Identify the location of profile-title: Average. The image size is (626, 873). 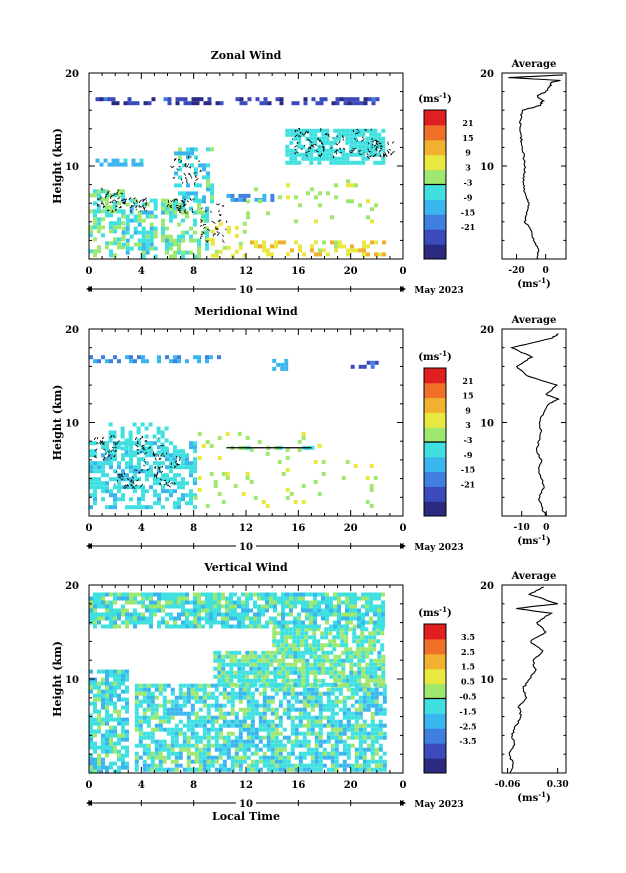
(534, 576).